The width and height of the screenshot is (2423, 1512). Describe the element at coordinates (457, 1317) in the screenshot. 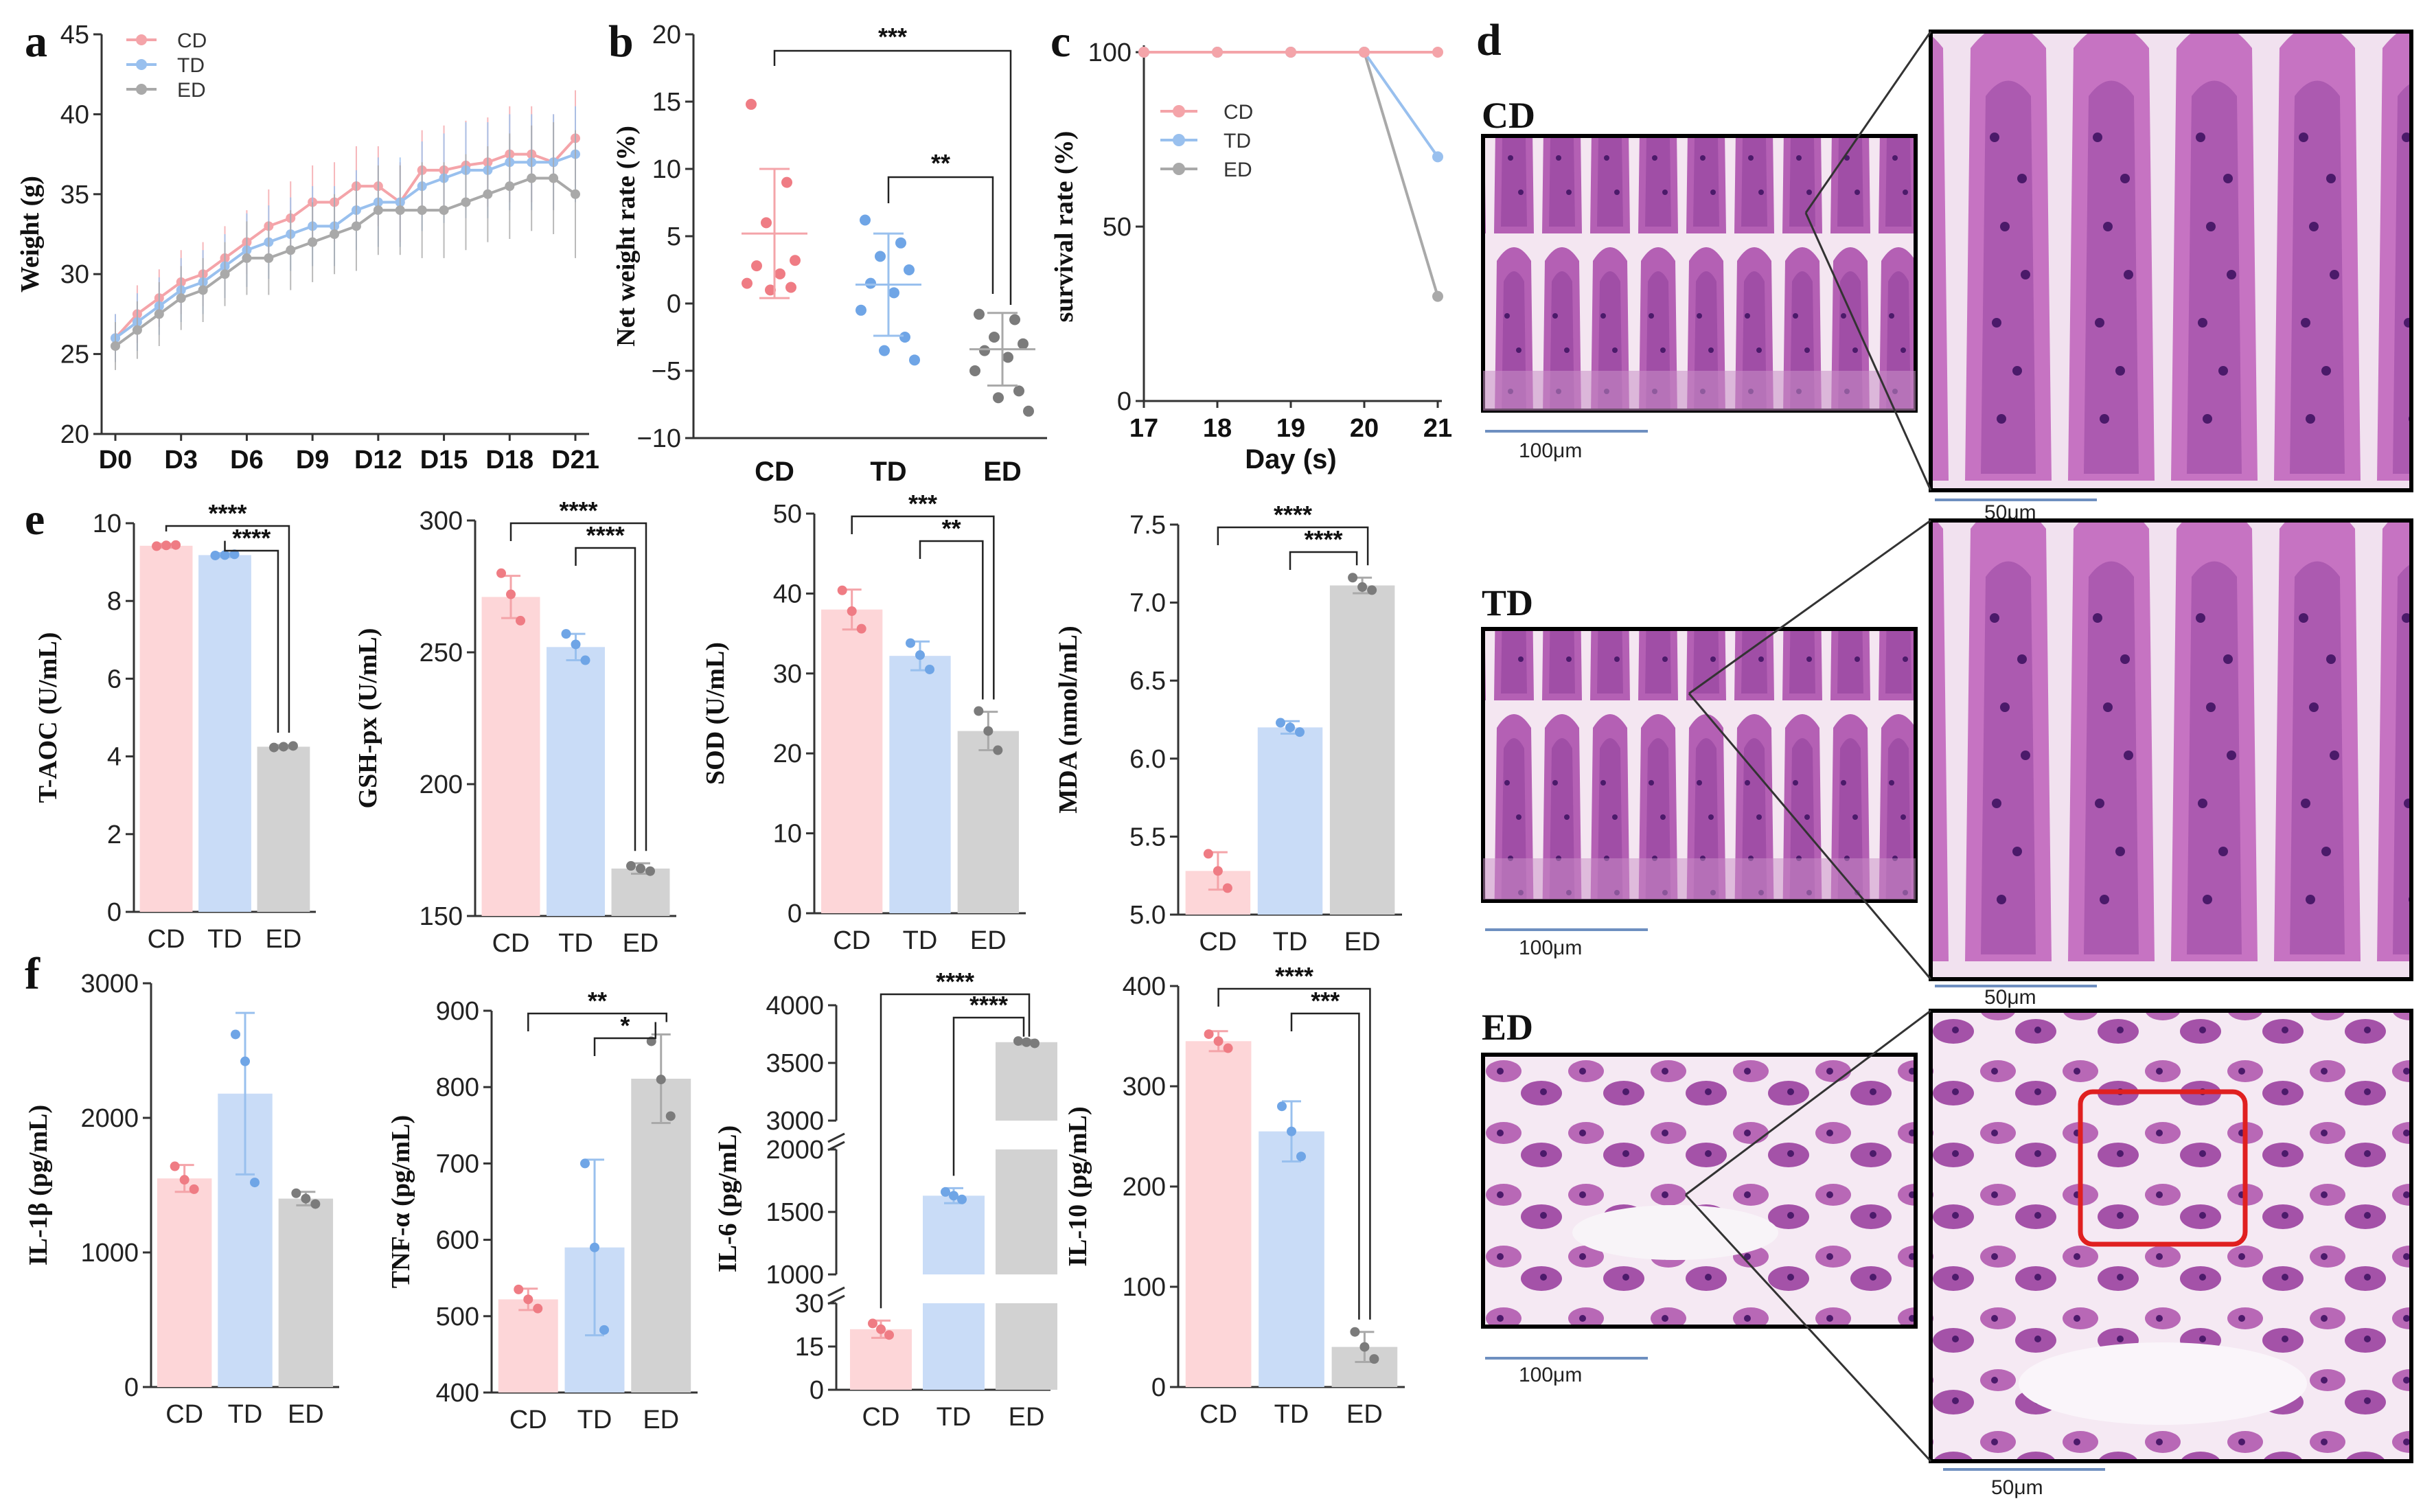

I see `y-tick-label: 500` at that location.